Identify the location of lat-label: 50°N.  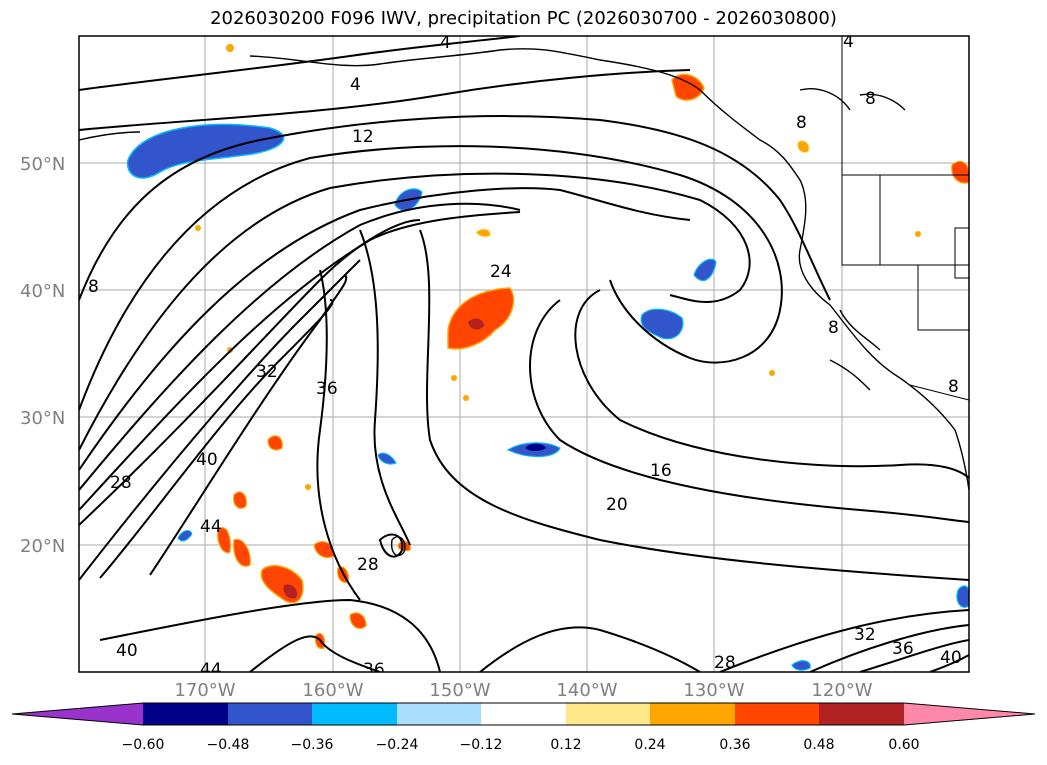
(42, 164).